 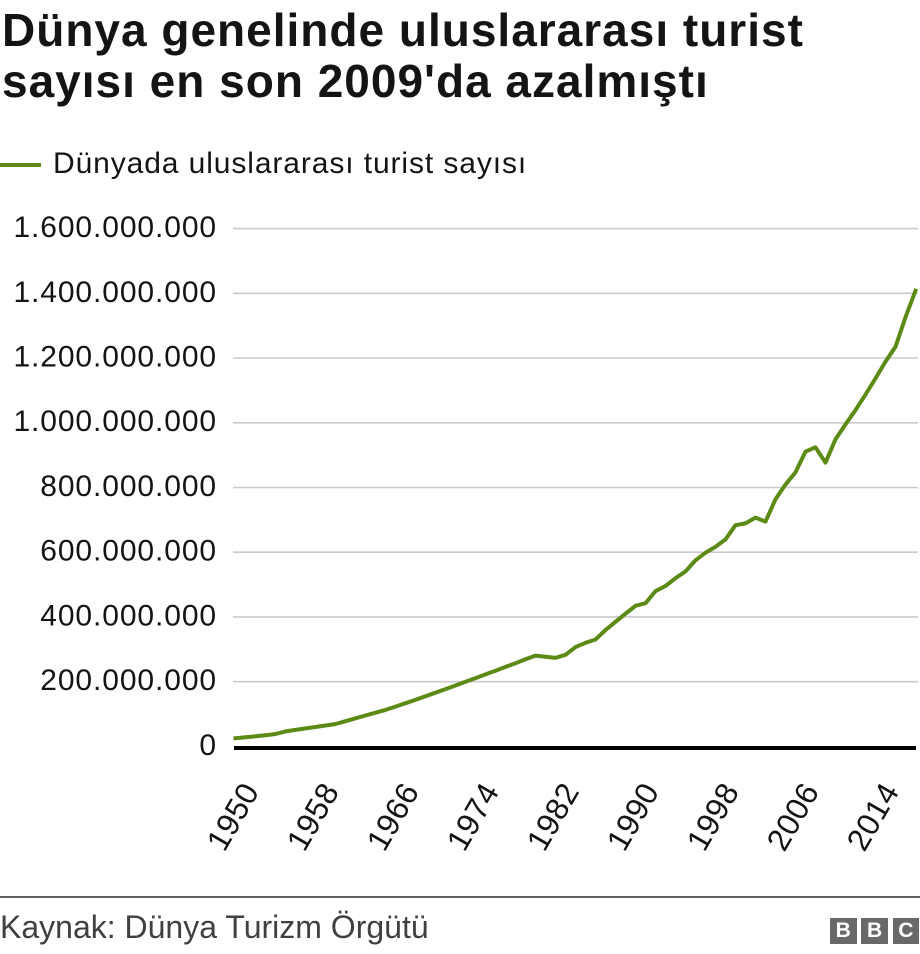 What do you see at coordinates (392, 816) in the screenshot?
I see `svg-text: 1966` at bounding box center [392, 816].